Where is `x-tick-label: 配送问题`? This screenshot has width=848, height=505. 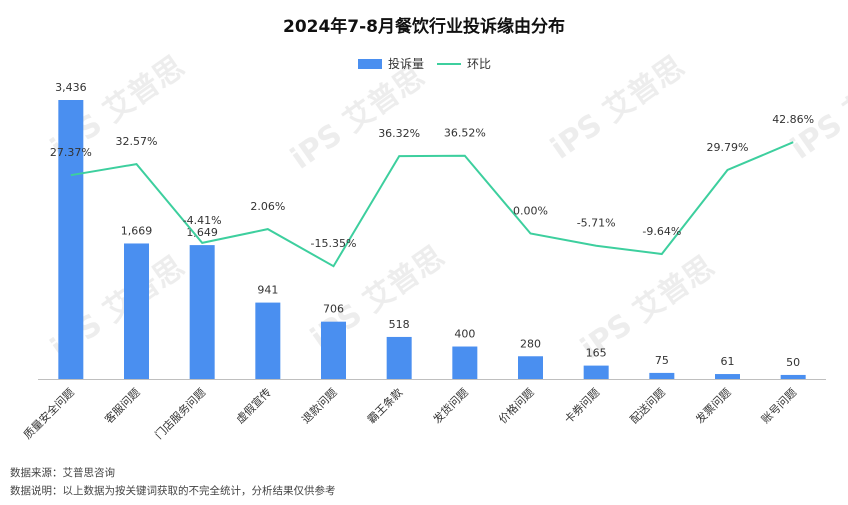 x-tick-label: 配送问题 is located at coordinates (647, 405).